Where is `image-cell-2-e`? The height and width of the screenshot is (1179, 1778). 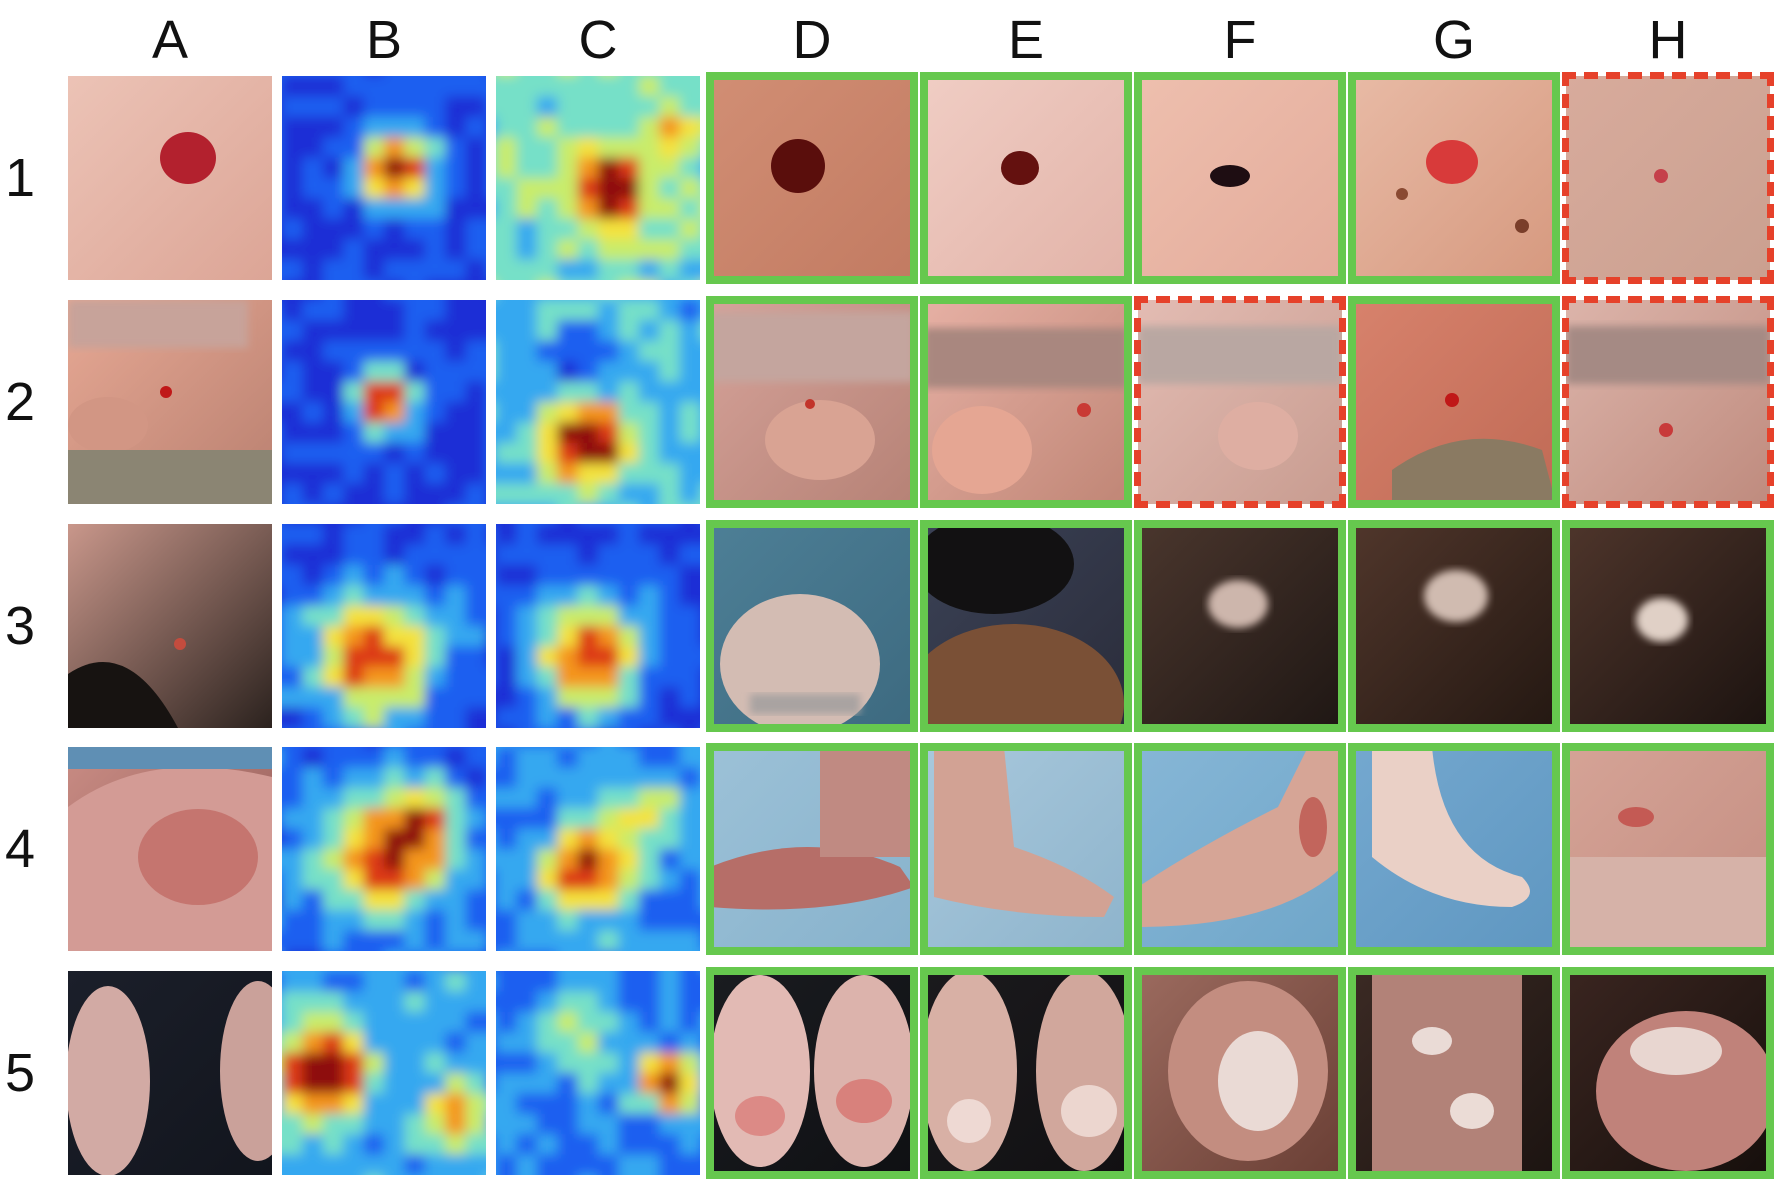 image-cell-2-e is located at coordinates (1026, 402).